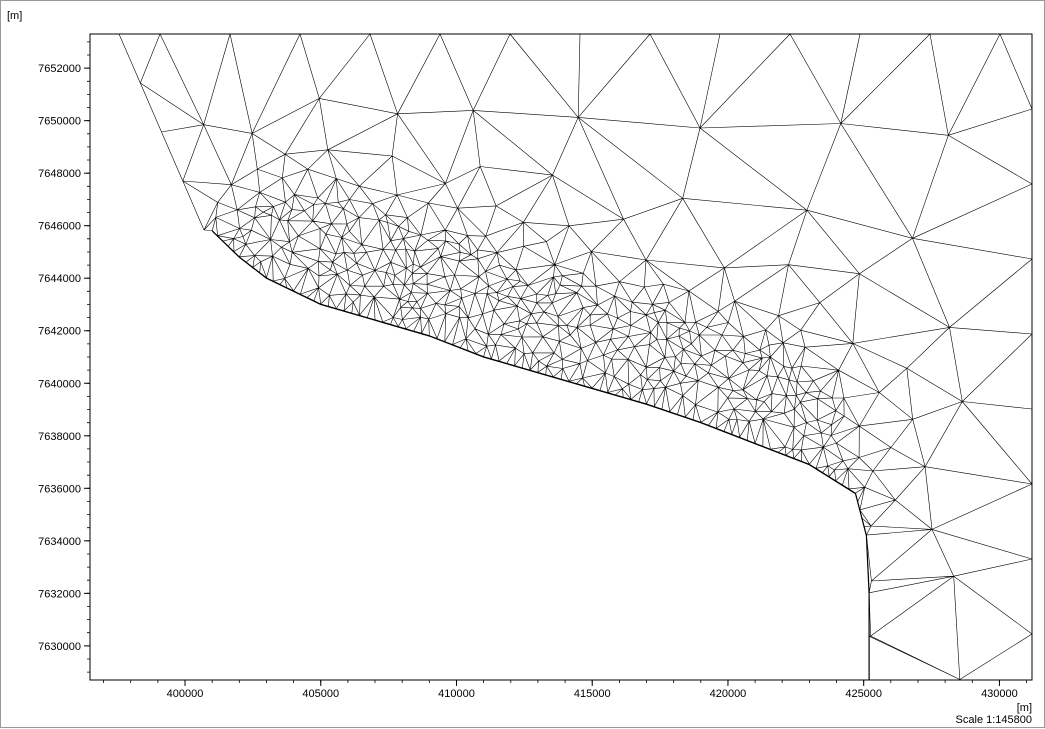 The image size is (1045, 729). Describe the element at coordinates (728, 694) in the screenshot. I see `x-tick-label: 420000` at that location.